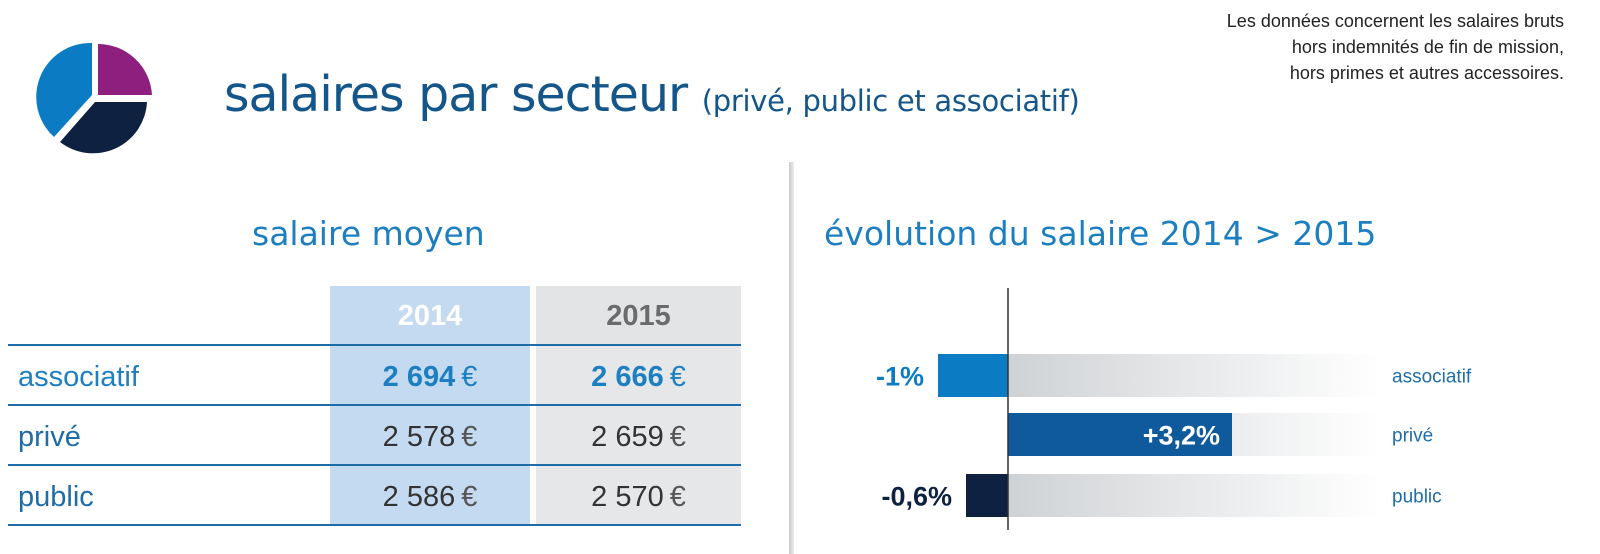  I want to click on value-label-associatif: -1%, so click(900, 377).